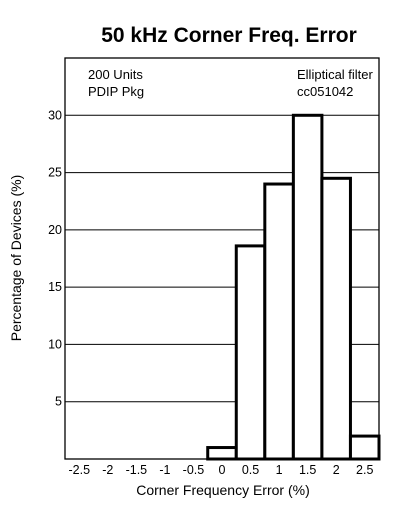 The height and width of the screenshot is (508, 409). Describe the element at coordinates (107, 470) in the screenshot. I see `x-tick-label: -2` at that location.